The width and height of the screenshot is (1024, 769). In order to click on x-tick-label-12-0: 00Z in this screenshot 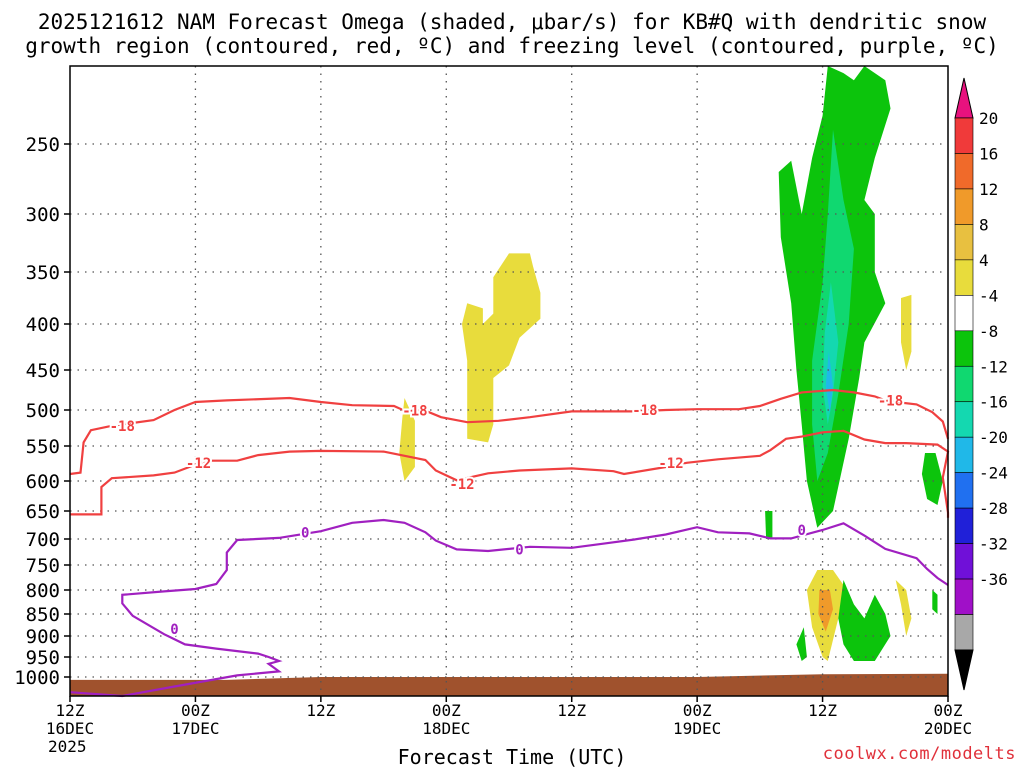, I will do `click(195, 710)`.